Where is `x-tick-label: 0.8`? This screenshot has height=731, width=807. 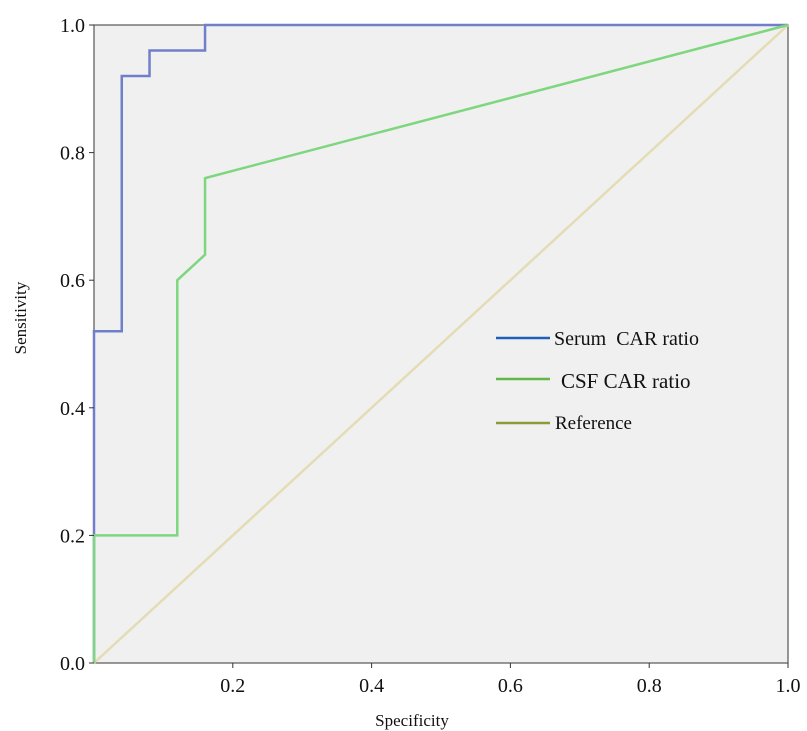 x-tick-label: 0.8 is located at coordinates (649, 686).